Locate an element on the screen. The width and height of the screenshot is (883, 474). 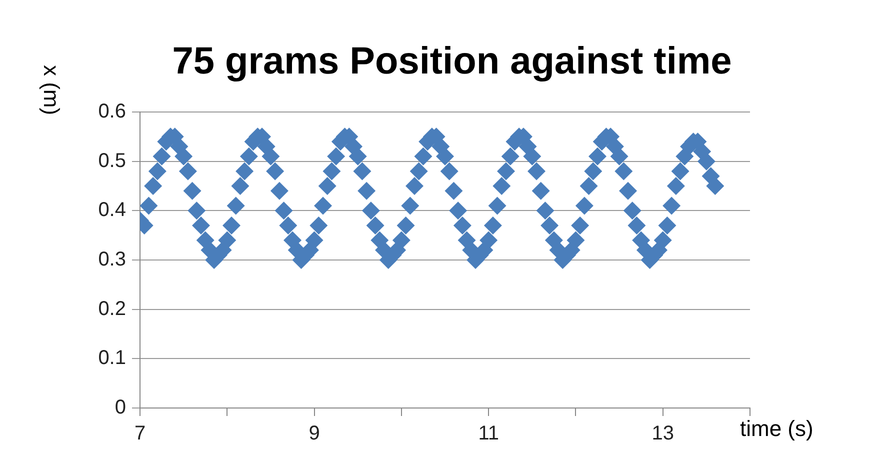
x-tick-label: 9 is located at coordinates (314, 433).